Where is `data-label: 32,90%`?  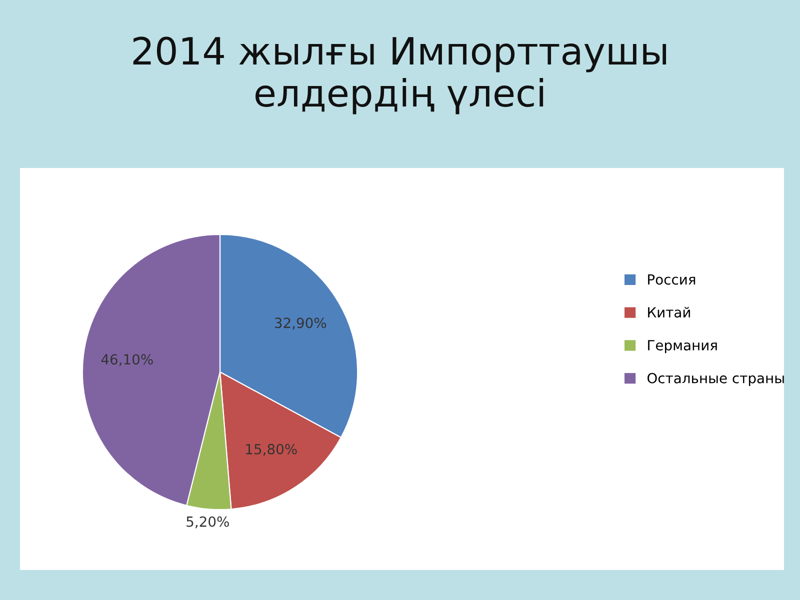
data-label: 32,90% is located at coordinates (300, 324).